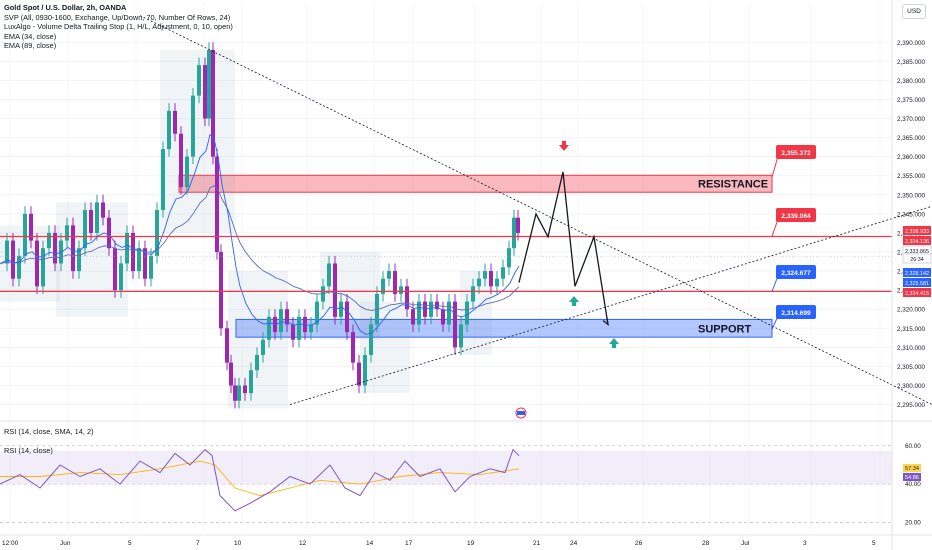  What do you see at coordinates (476, 313) in the screenshot?
I see `profile-box` at bounding box center [476, 313].